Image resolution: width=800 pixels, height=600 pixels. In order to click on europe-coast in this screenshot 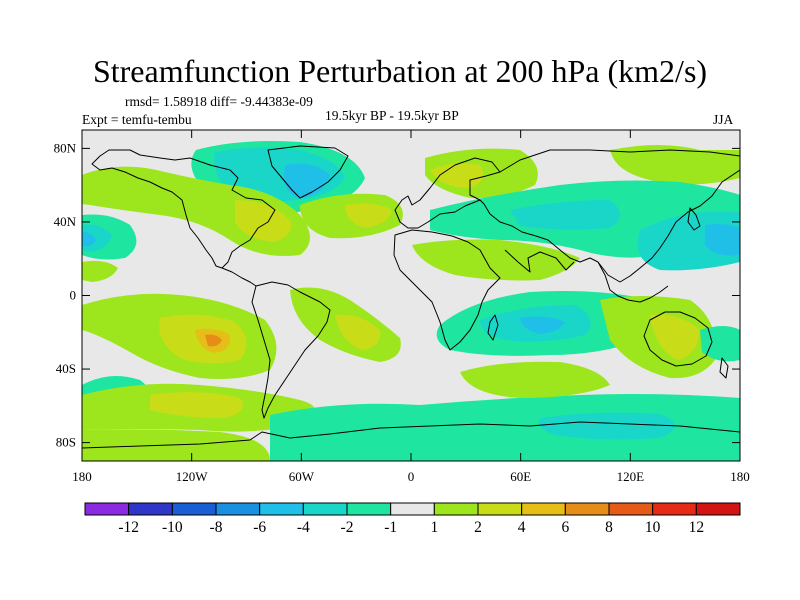, I will do `click(447, 193)`.